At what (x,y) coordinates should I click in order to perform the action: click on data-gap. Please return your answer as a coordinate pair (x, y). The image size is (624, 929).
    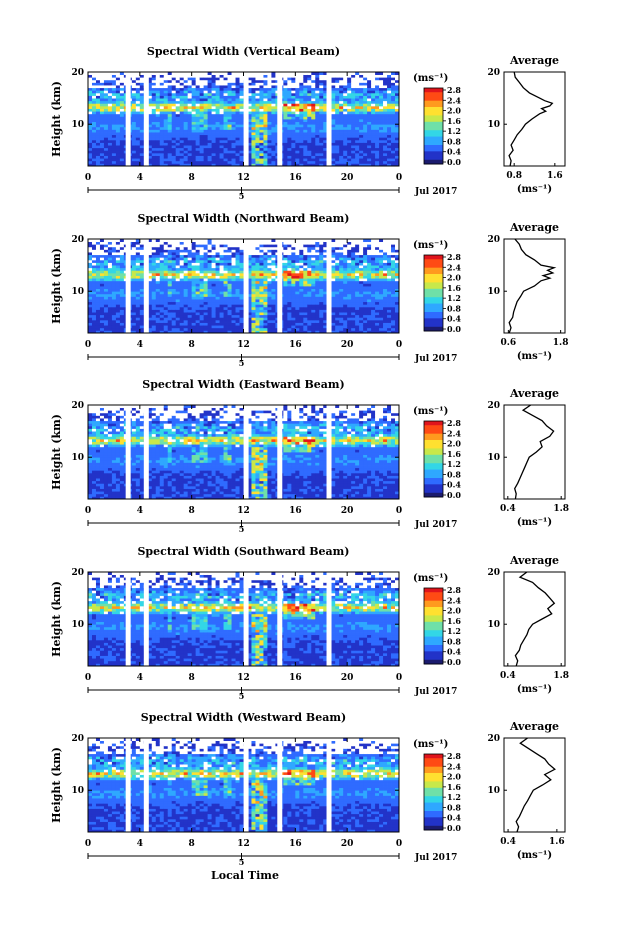
    Looking at the image, I should click on (329, 119).